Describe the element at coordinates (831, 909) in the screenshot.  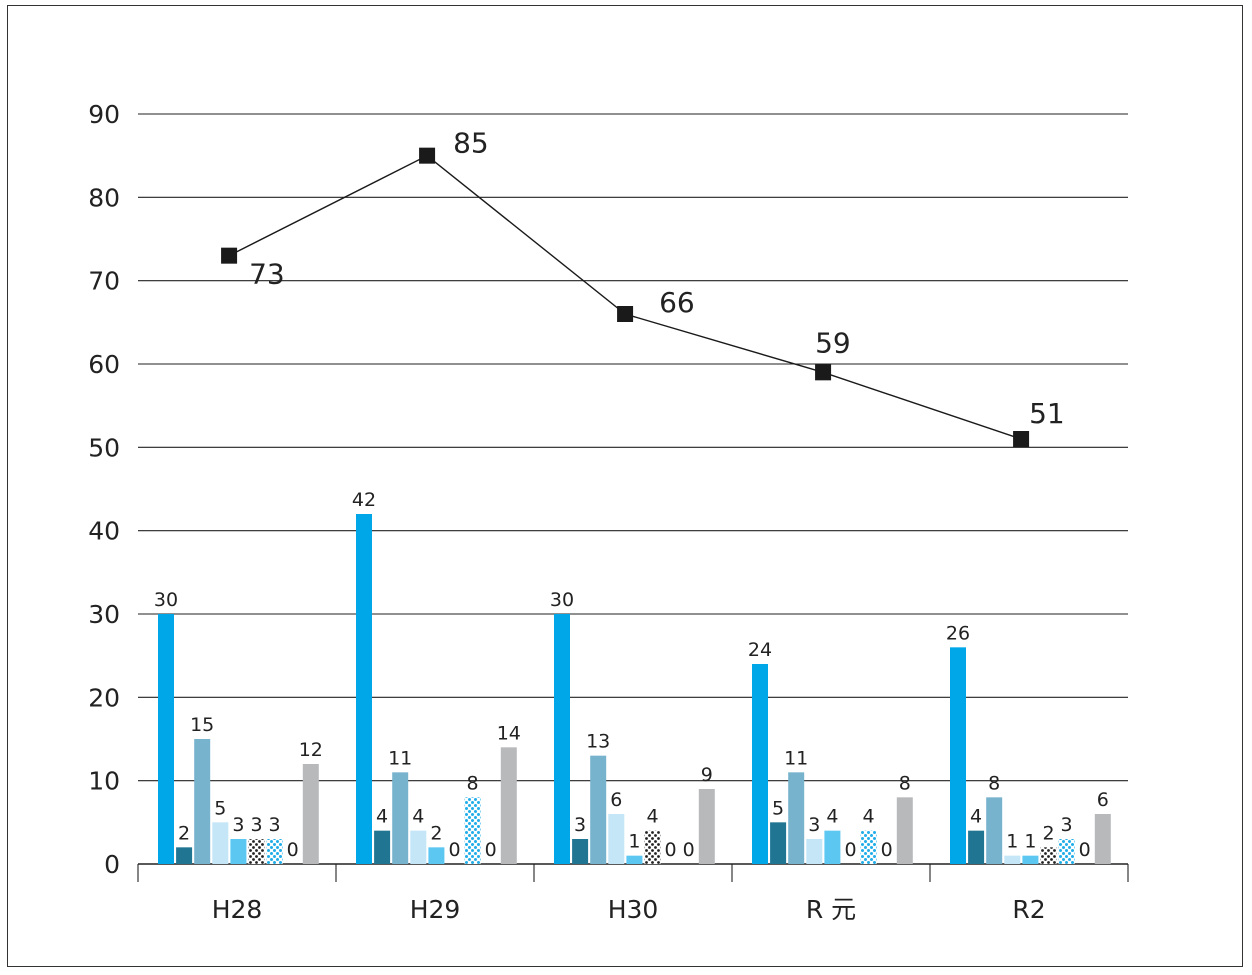
I see `x-category-label: R 元` at that location.